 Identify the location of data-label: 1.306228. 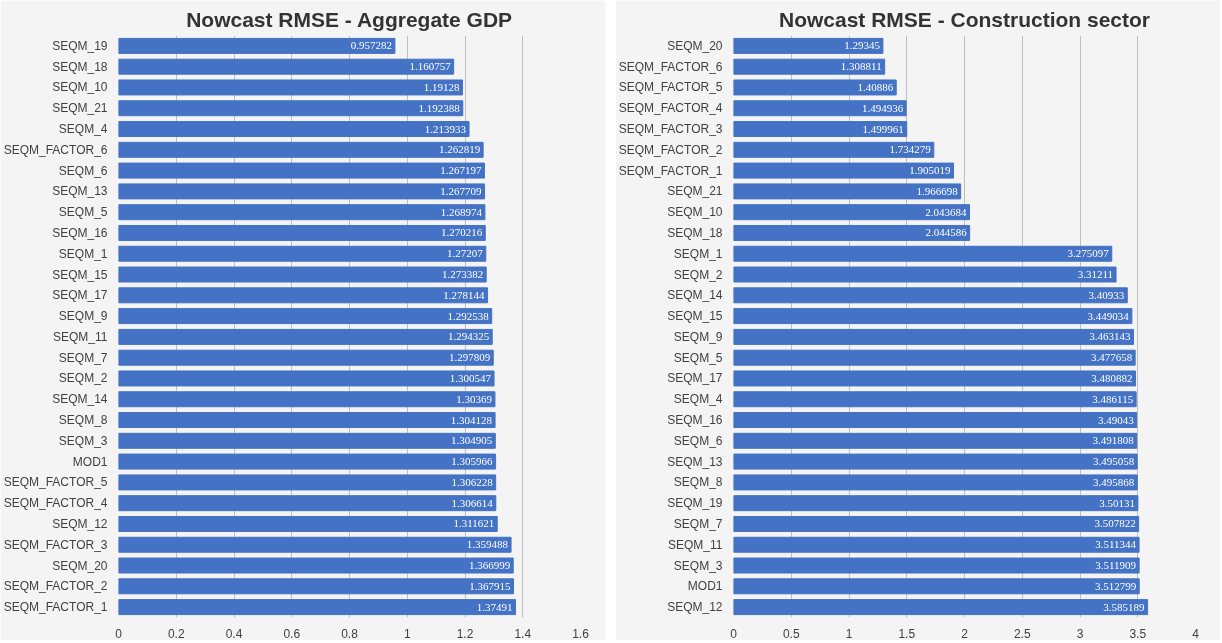
(472, 481).